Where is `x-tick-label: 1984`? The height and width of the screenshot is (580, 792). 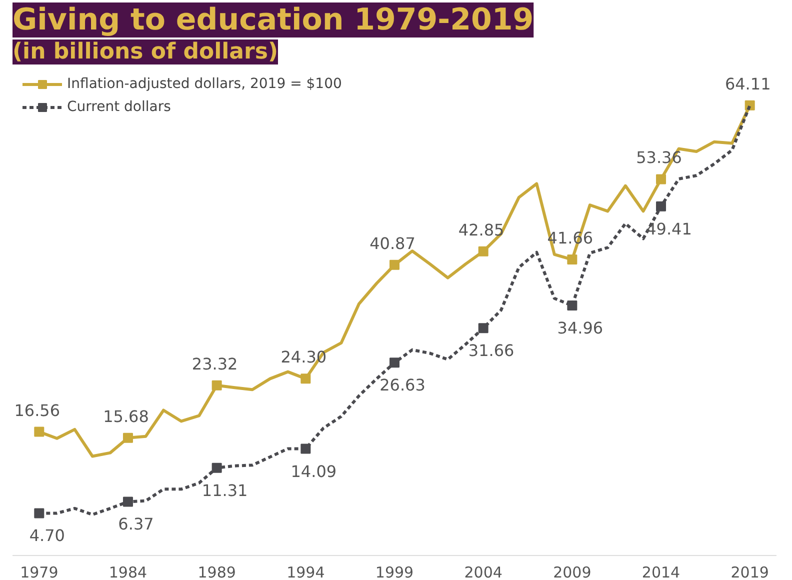 x-tick-label: 1984 is located at coordinates (128, 572).